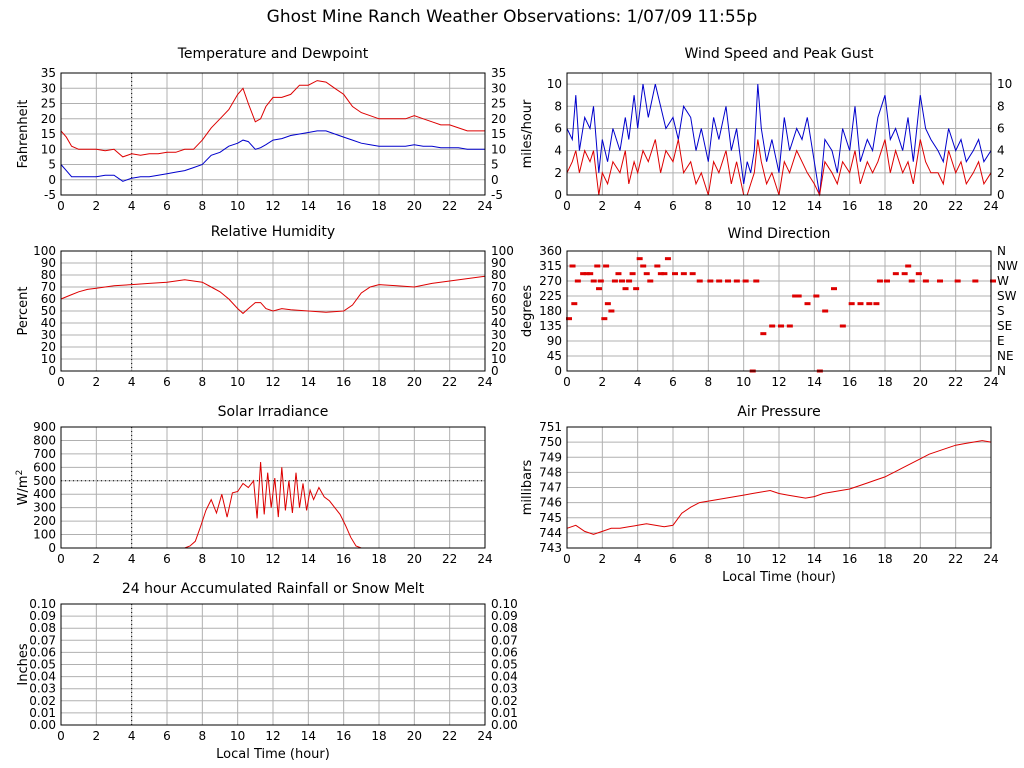  I want to click on pressure-frame, so click(779, 487).